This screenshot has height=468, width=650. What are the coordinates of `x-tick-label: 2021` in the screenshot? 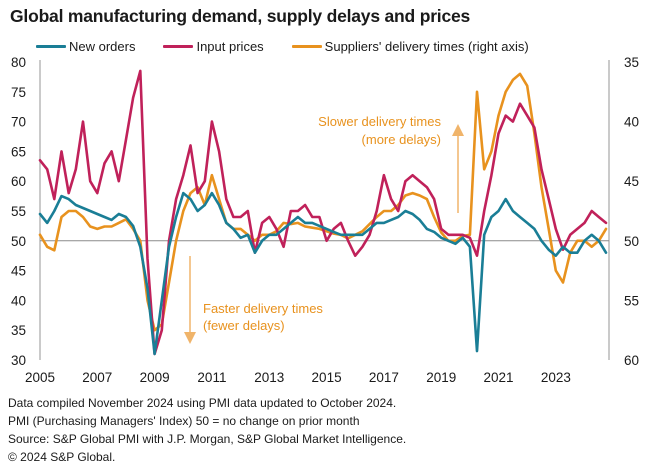 It's located at (499, 377).